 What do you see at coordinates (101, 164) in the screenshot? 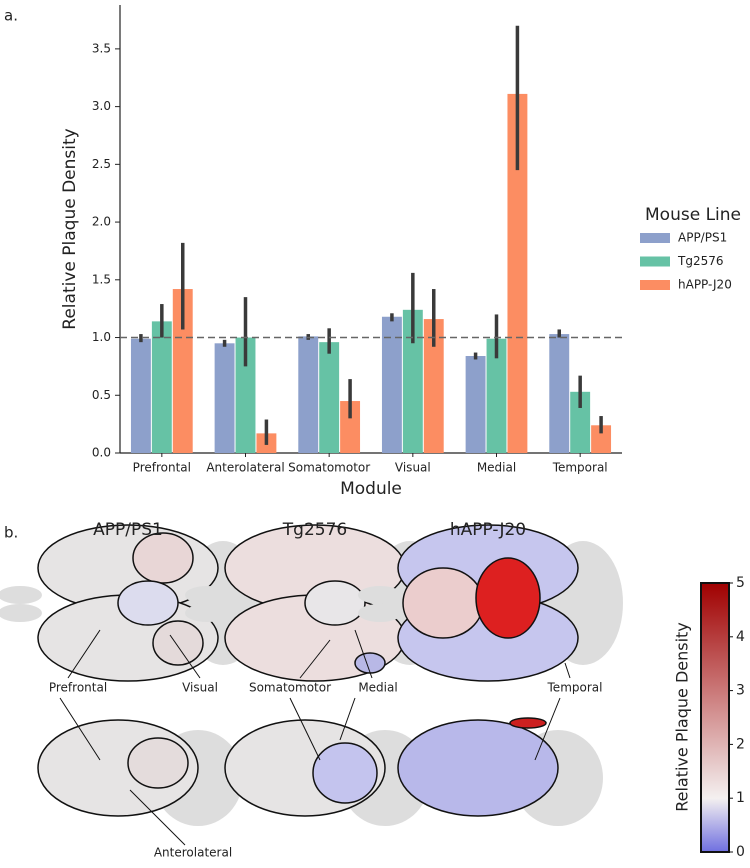
I see `y-tick-label: 2.5` at bounding box center [101, 164].